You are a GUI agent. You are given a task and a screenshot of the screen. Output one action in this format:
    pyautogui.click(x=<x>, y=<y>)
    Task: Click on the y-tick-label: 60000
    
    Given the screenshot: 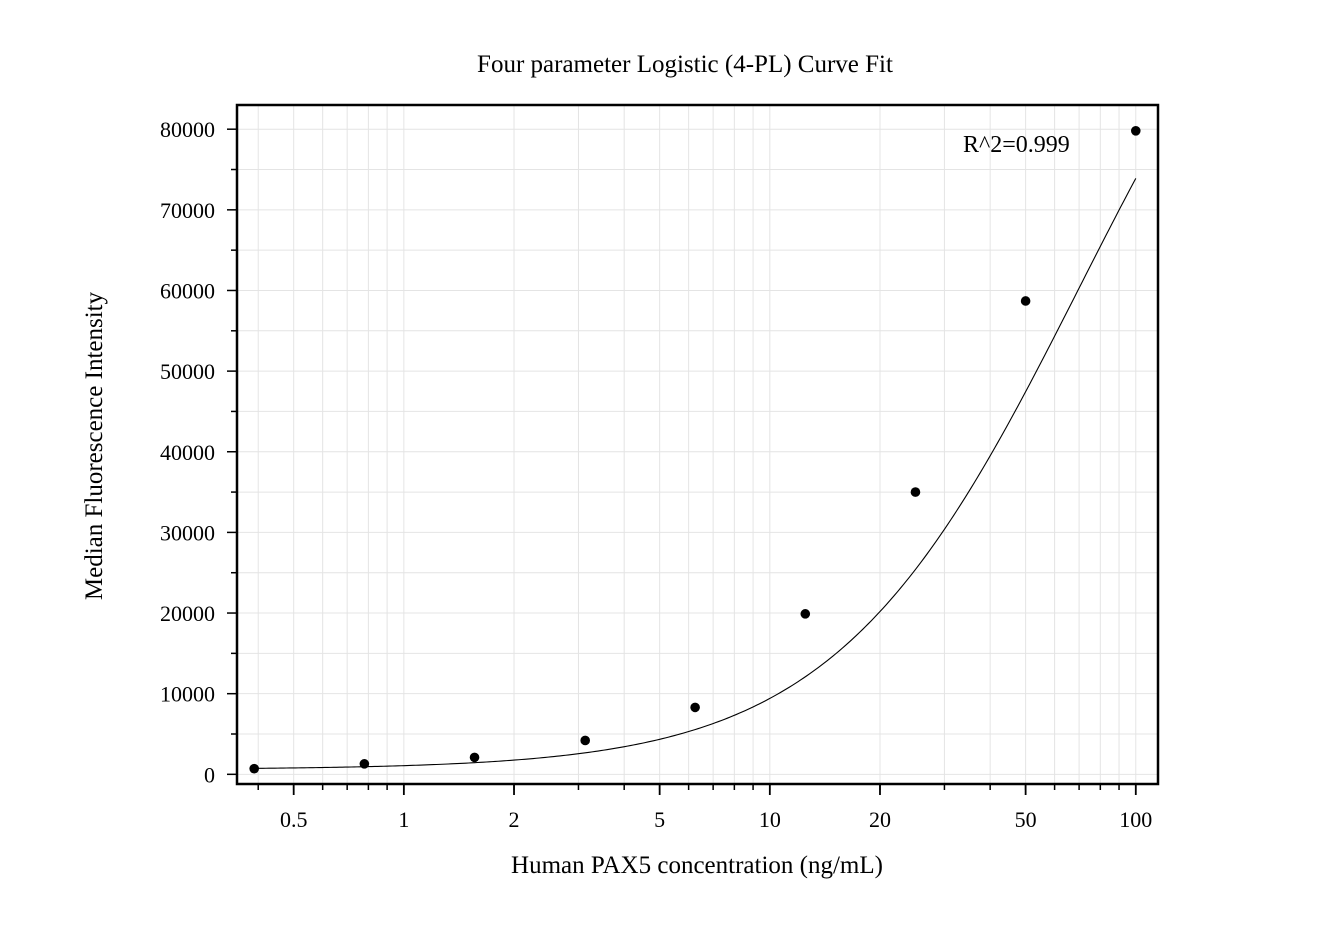 What is the action you would take?
    pyautogui.click(x=187, y=290)
    